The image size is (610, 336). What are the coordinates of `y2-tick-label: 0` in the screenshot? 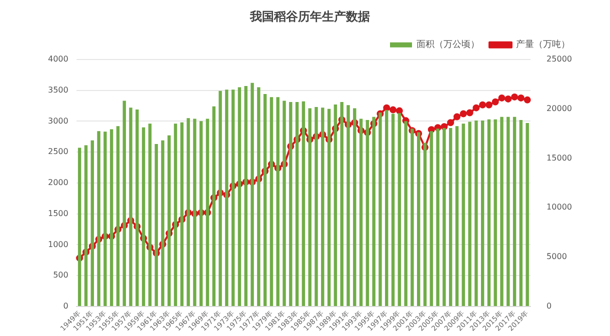 It's located at (549, 306).